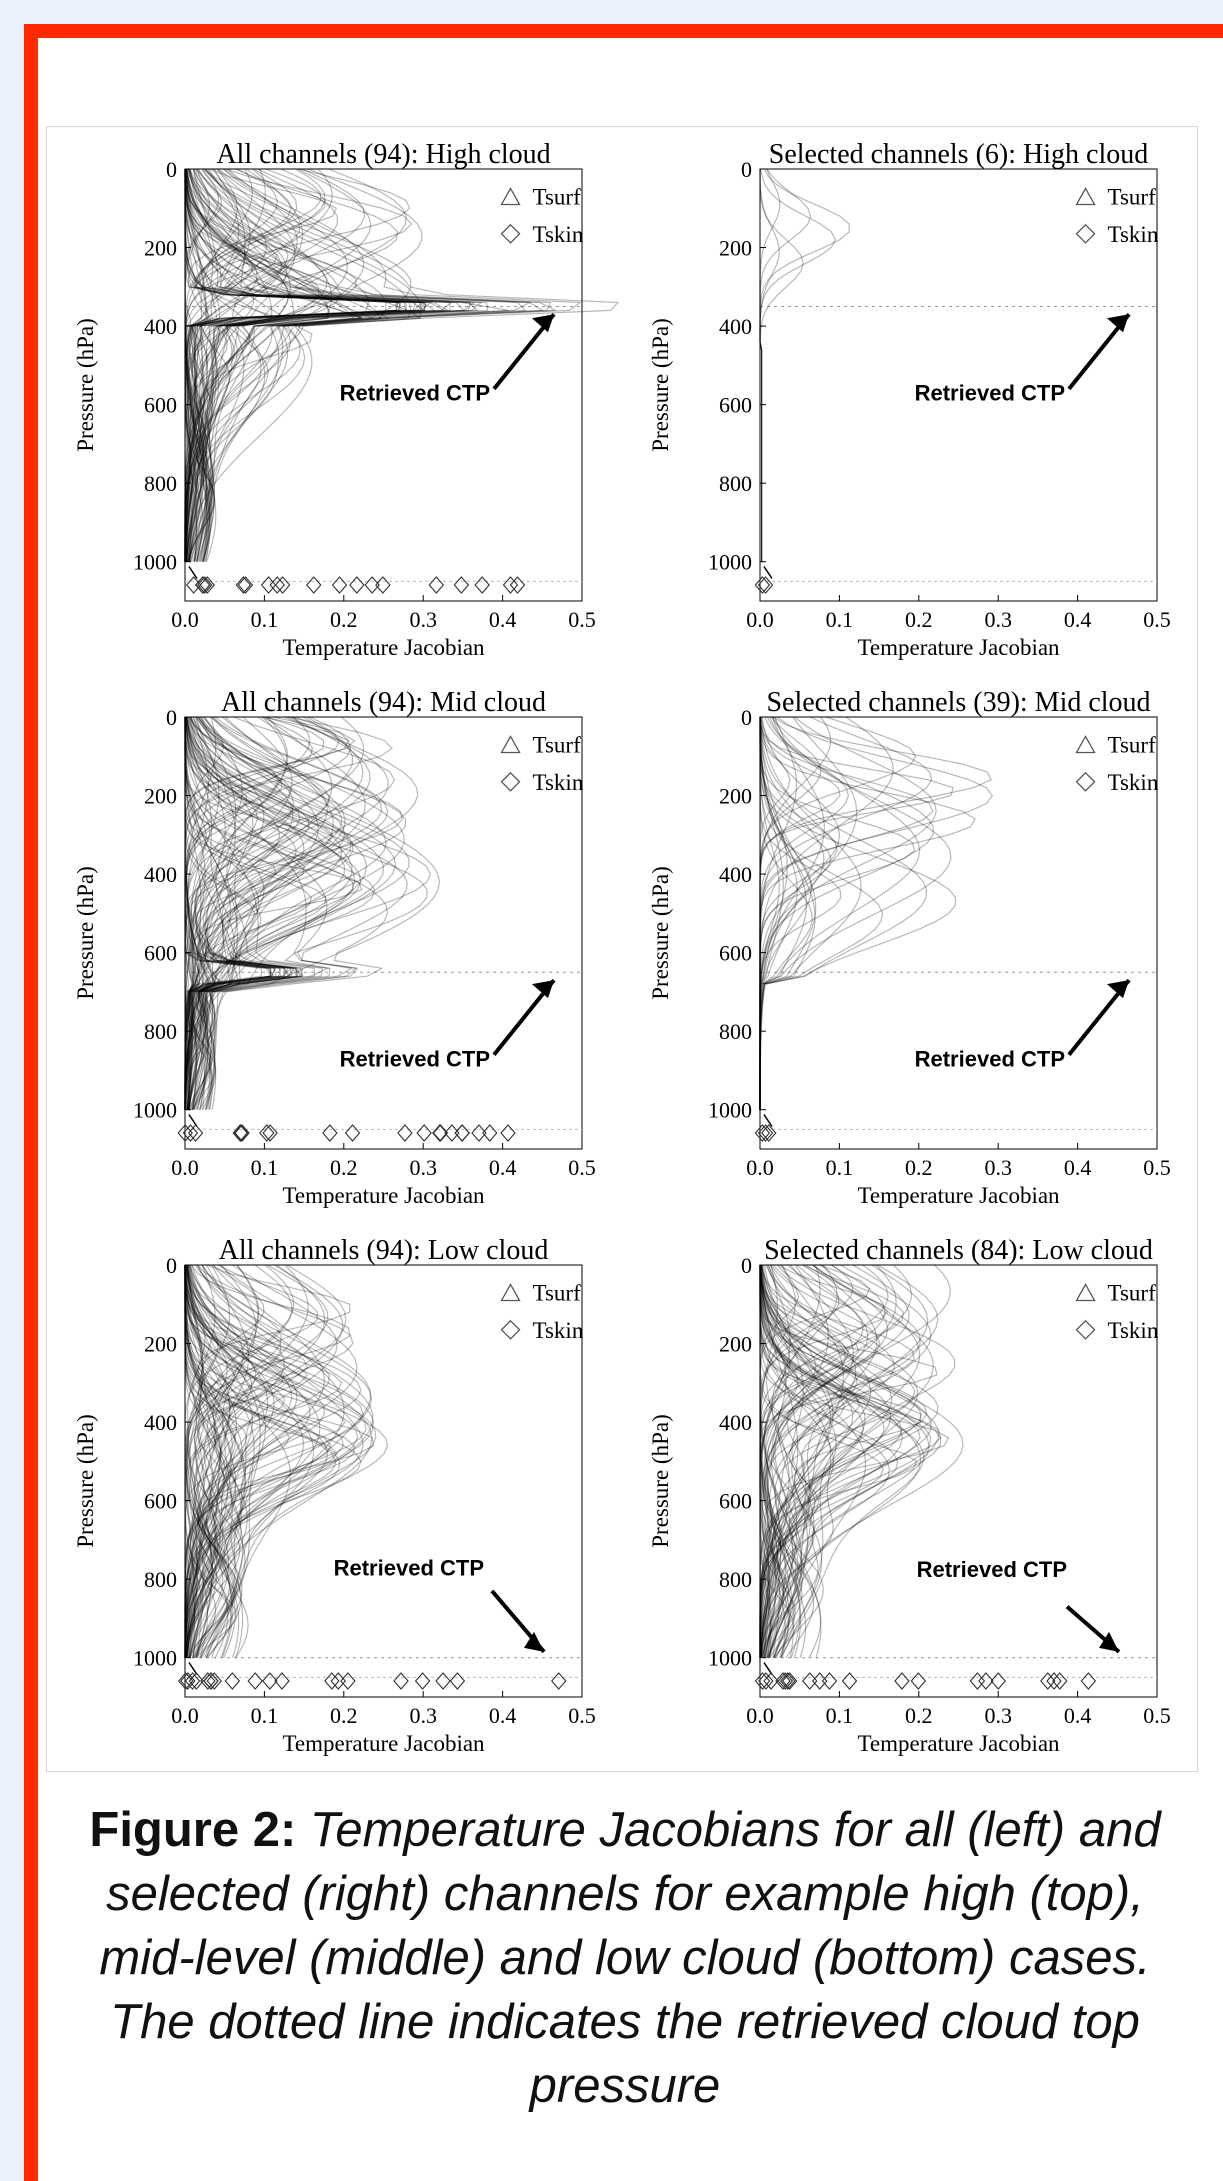 The width and height of the screenshot is (1223, 2181). Describe the element at coordinates (1085, 781) in the screenshot. I see `legend-tskin-marker` at that location.